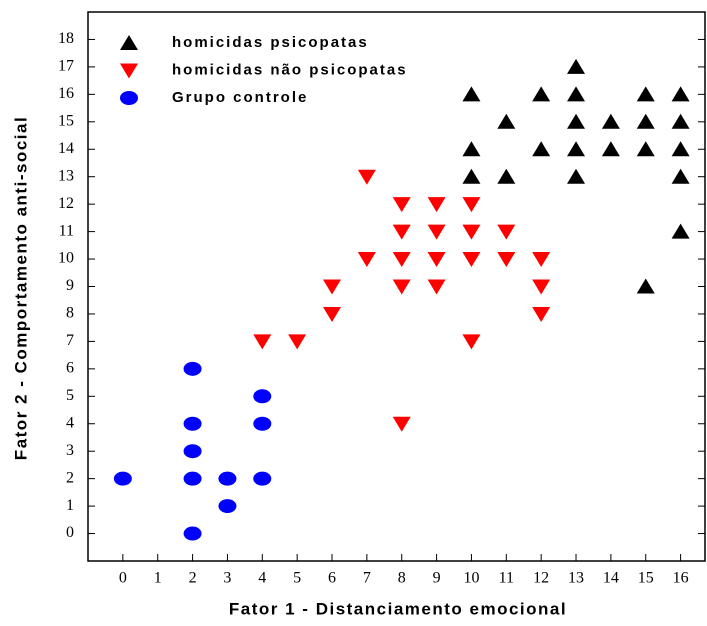 Image resolution: width=707 pixels, height=626 pixels. What do you see at coordinates (70, 477) in the screenshot?
I see `y-tick-label: 2` at bounding box center [70, 477].